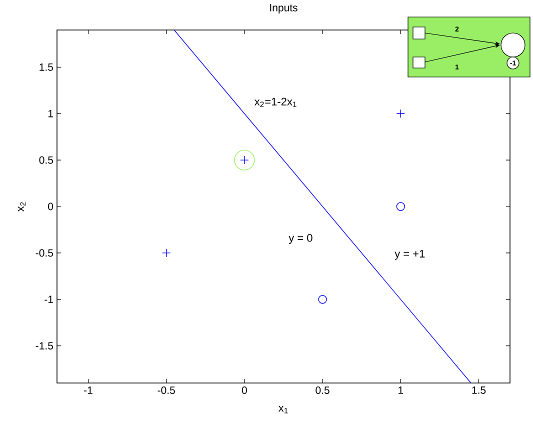 The width and height of the screenshot is (533, 426). I want to click on x-tick-label: 0.5, so click(323, 390).